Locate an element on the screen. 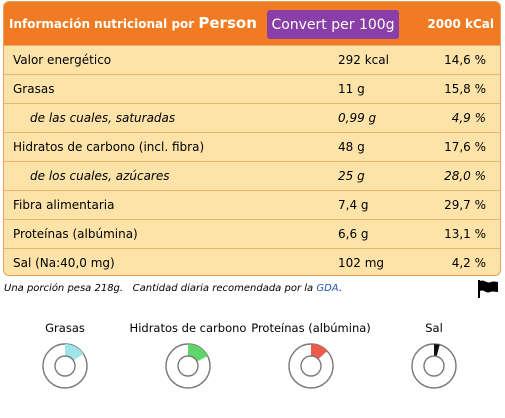 This screenshot has width=505, height=418. nutrient-amount: 0,99 g is located at coordinates (357, 118).